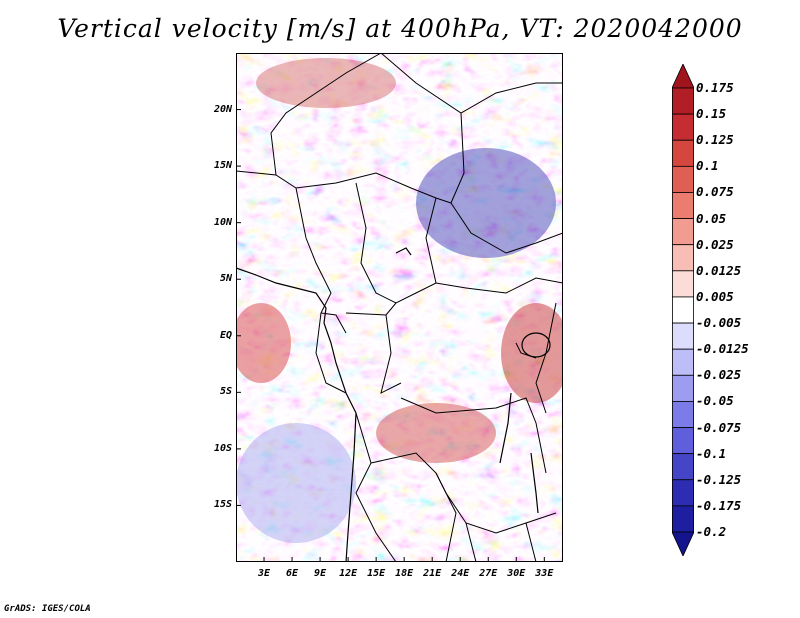 This screenshot has height=618, width=800. I want to click on colorbar-bottom-arrow, so click(683, 543).